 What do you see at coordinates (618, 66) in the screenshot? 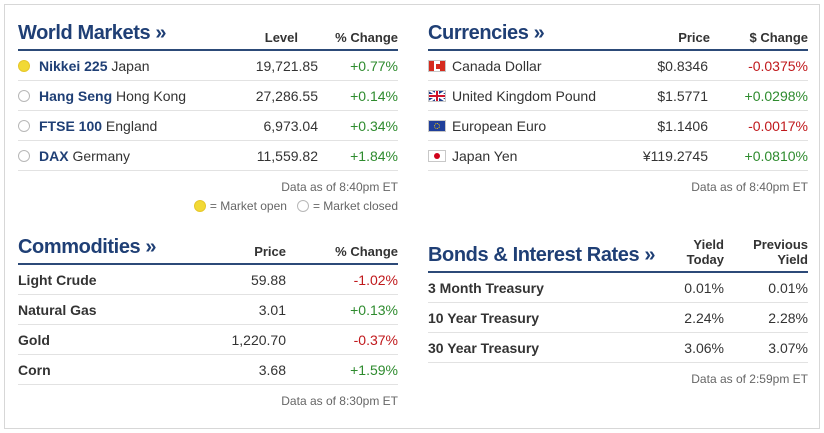
I see `currency-row-canada: Canada Dollar $0.8346 -0.0375%` at bounding box center [618, 66].